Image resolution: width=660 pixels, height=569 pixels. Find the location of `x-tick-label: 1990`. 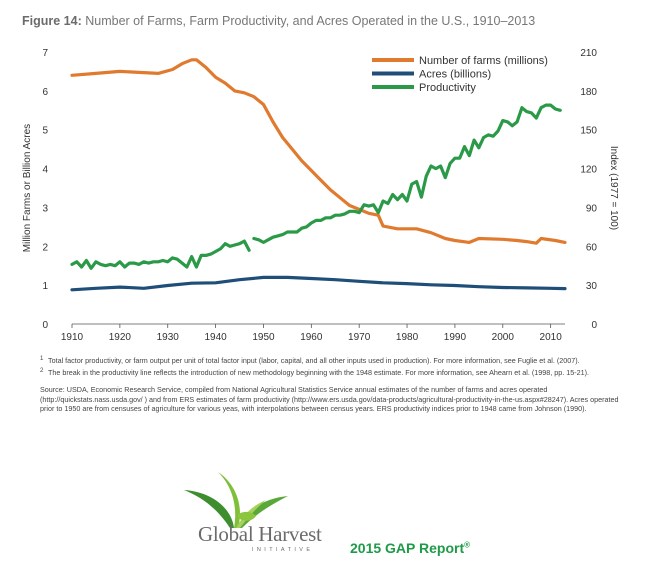

x-tick-label: 1990 is located at coordinates (455, 337).